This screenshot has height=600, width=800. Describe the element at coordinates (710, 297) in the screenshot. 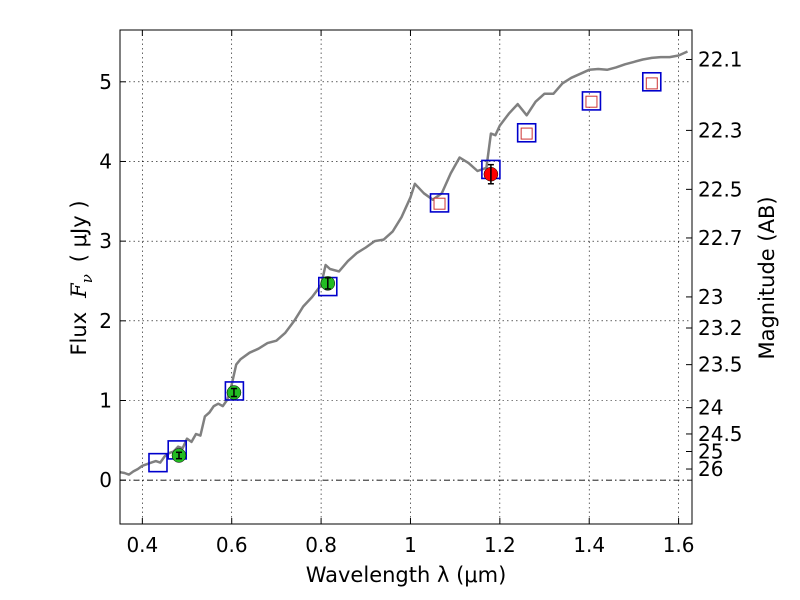

I see `magnitude-tick-label: 23` at that location.